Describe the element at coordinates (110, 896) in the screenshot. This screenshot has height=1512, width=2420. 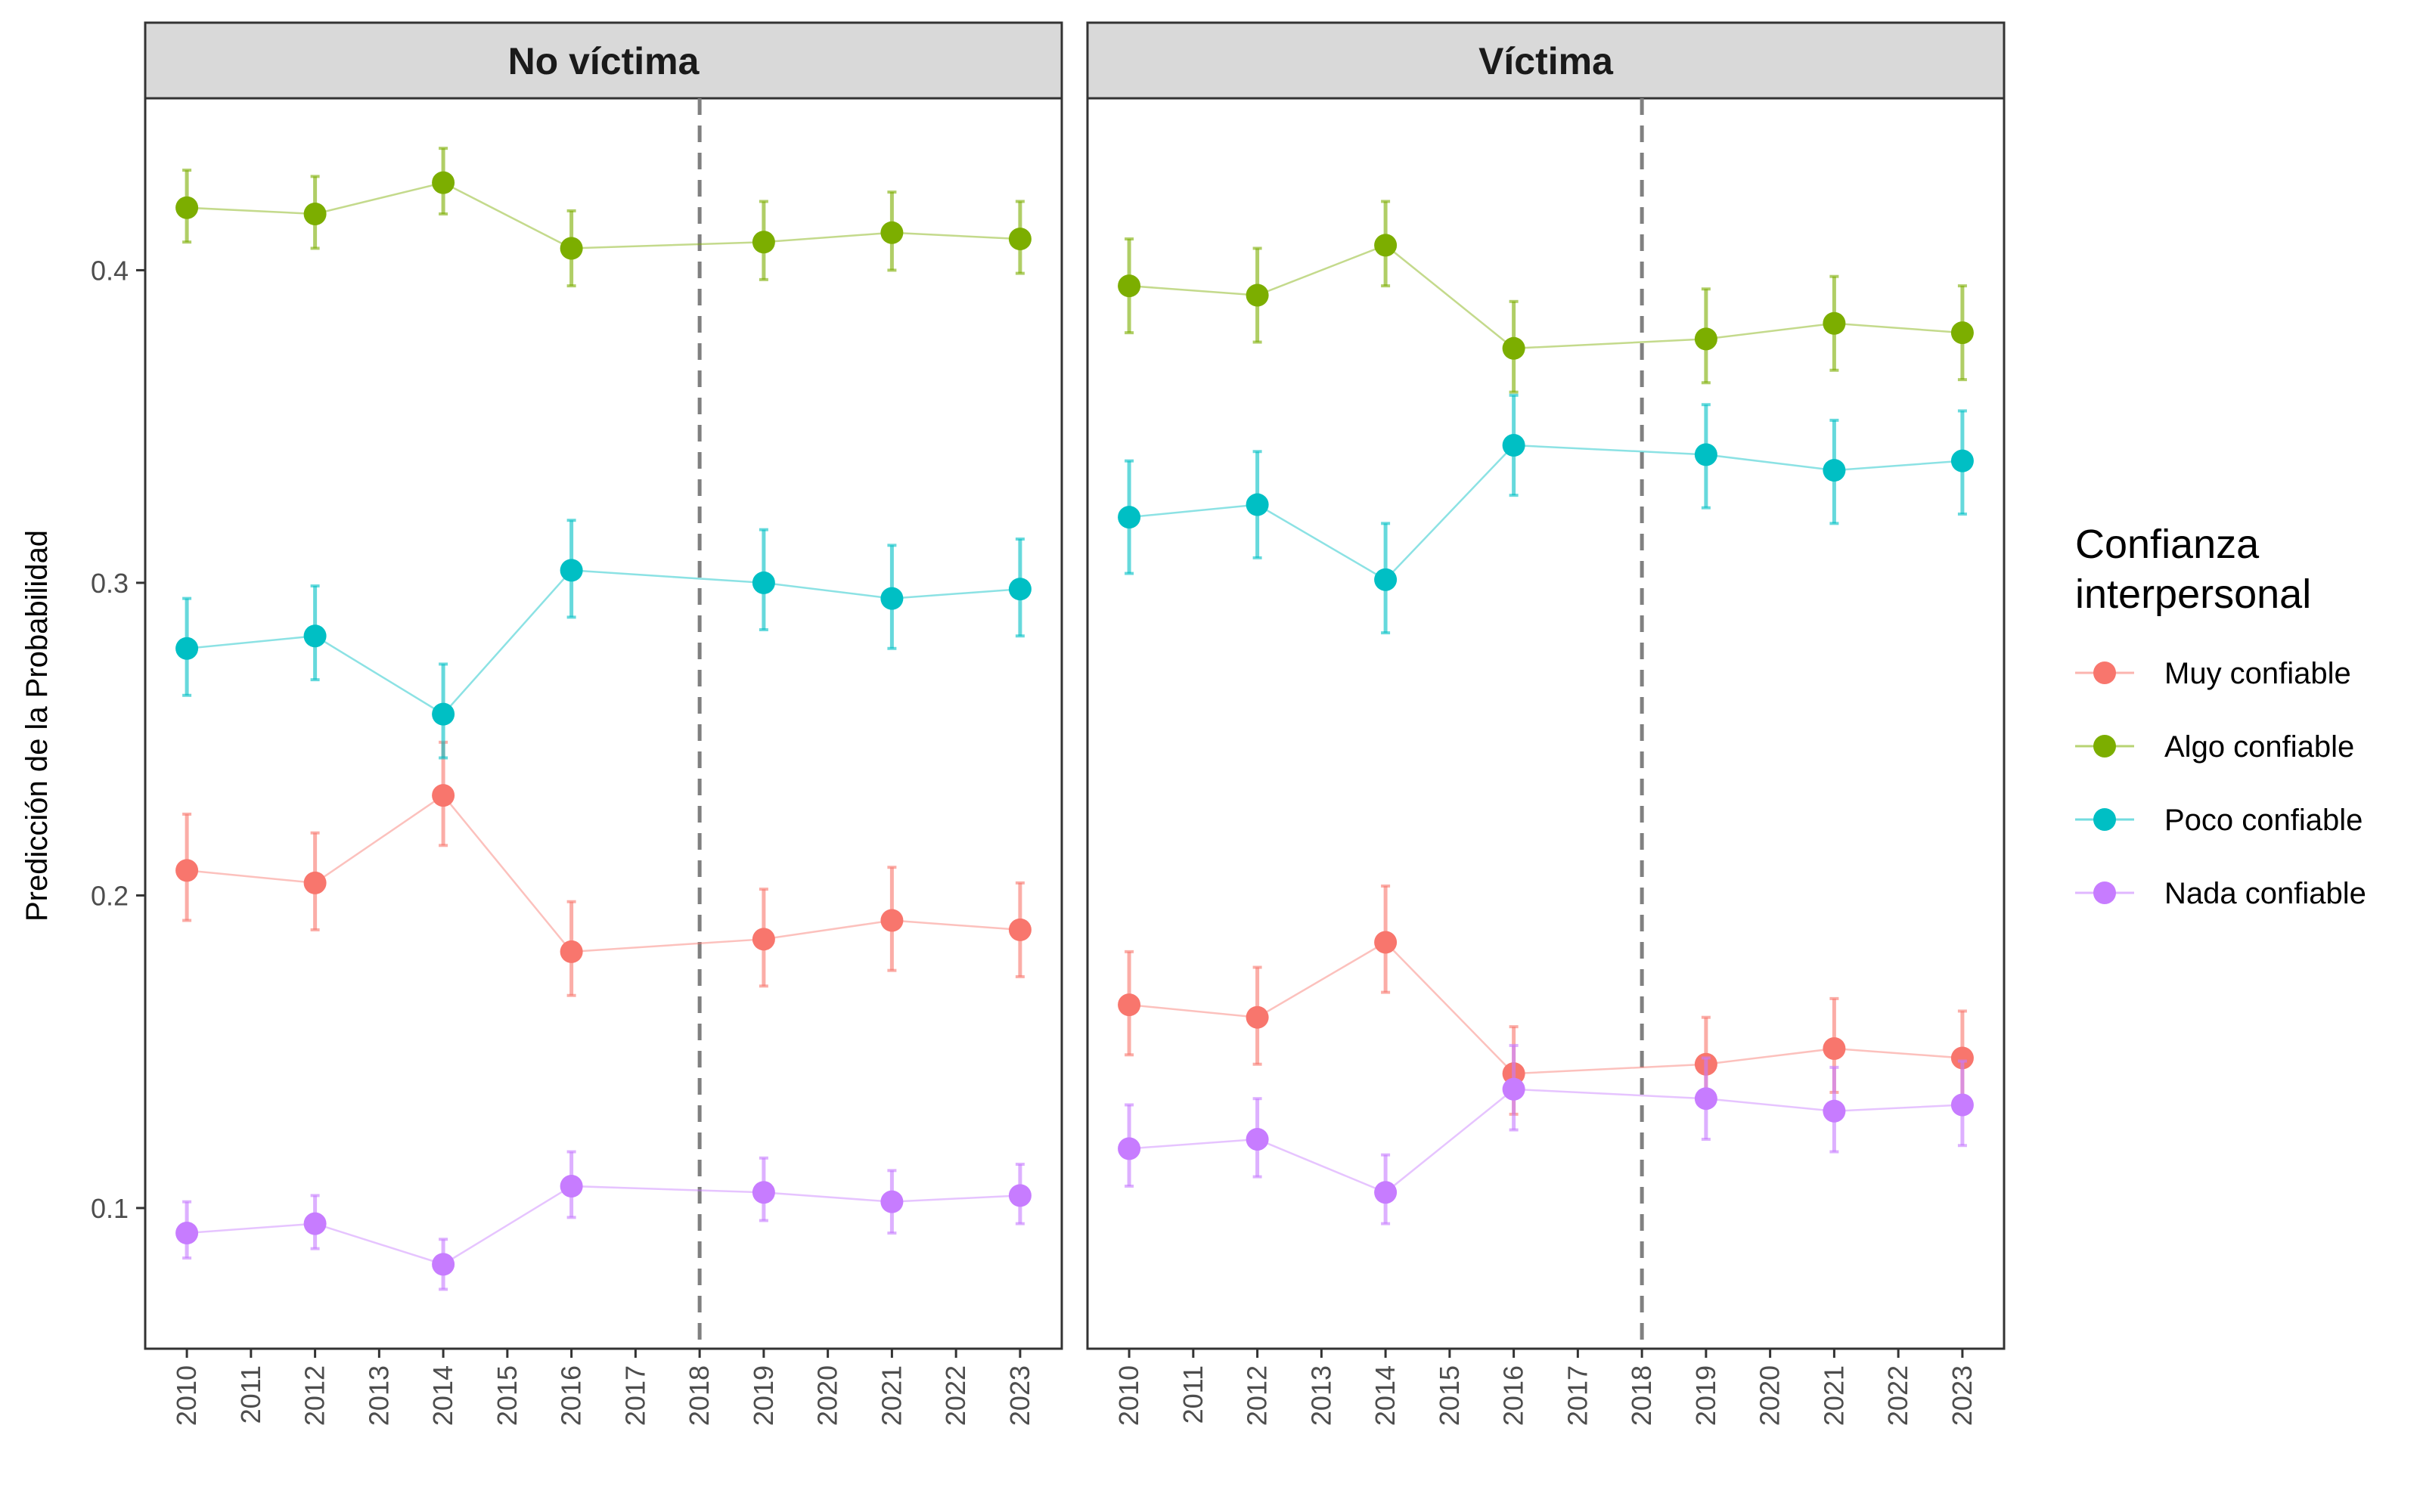
I see `y-tick-label: 0.2` at that location.